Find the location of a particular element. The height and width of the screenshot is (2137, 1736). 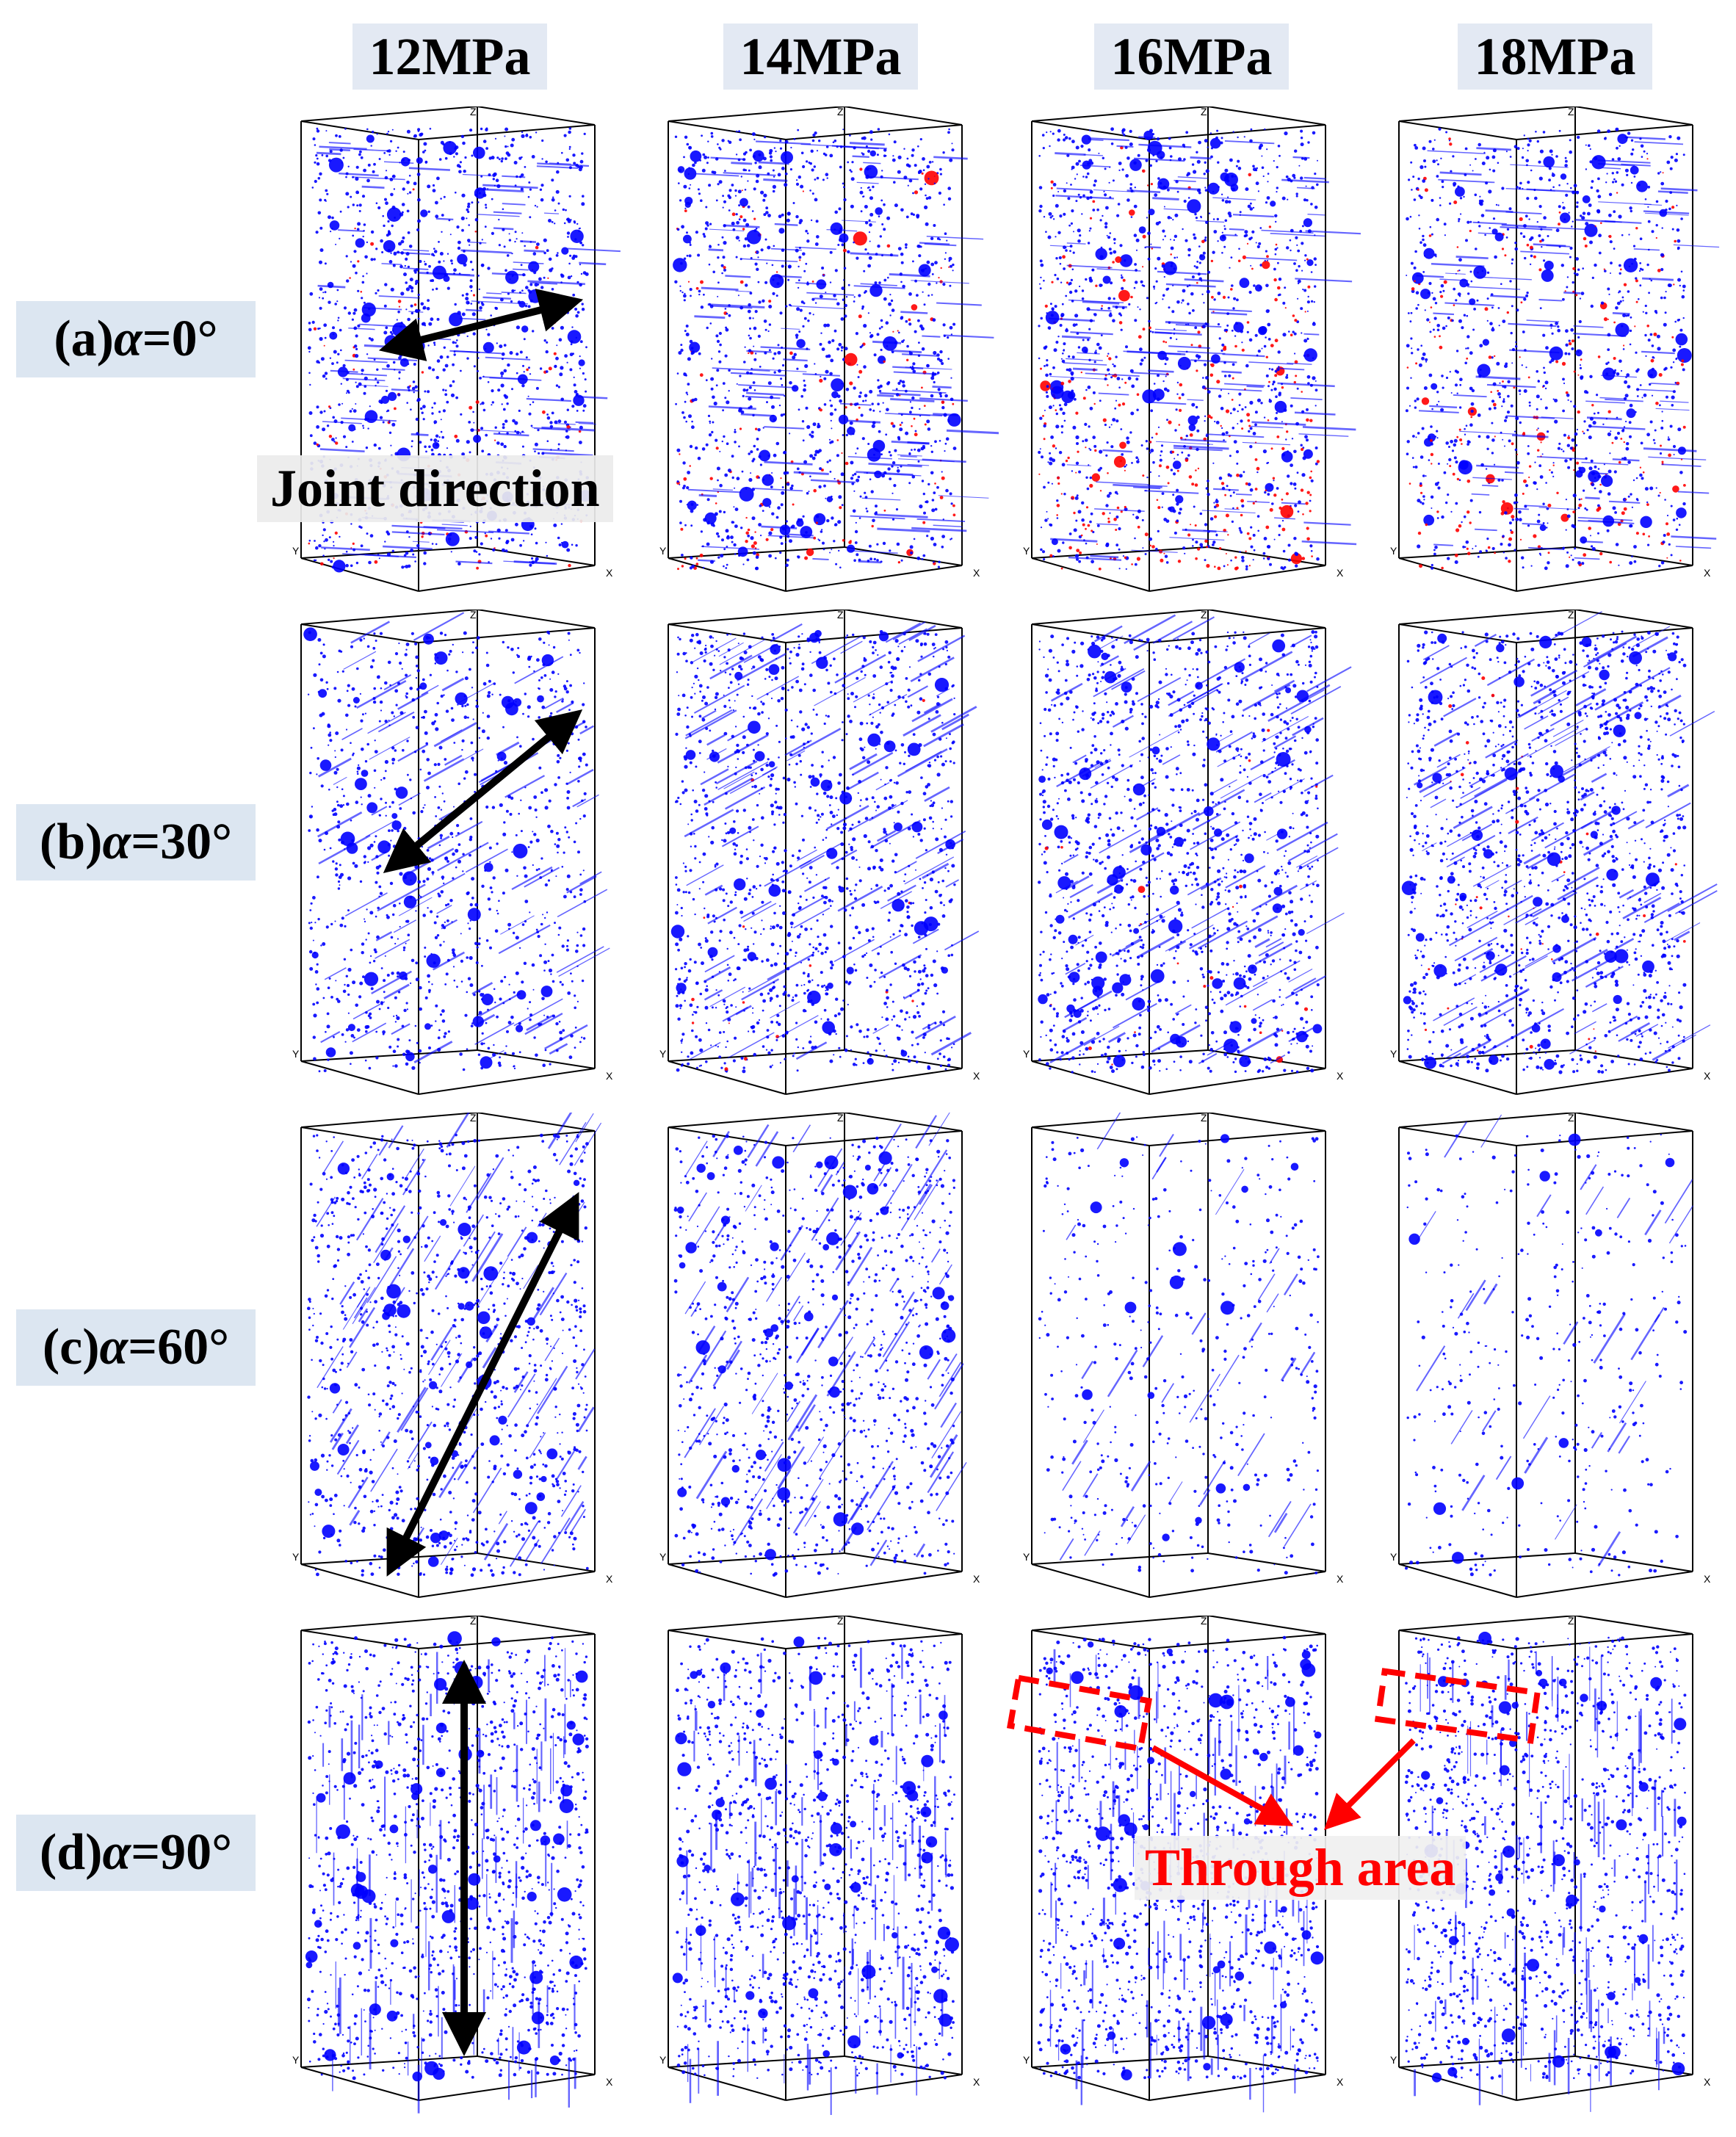

row-a-prefix: (a) is located at coordinates (84, 339).